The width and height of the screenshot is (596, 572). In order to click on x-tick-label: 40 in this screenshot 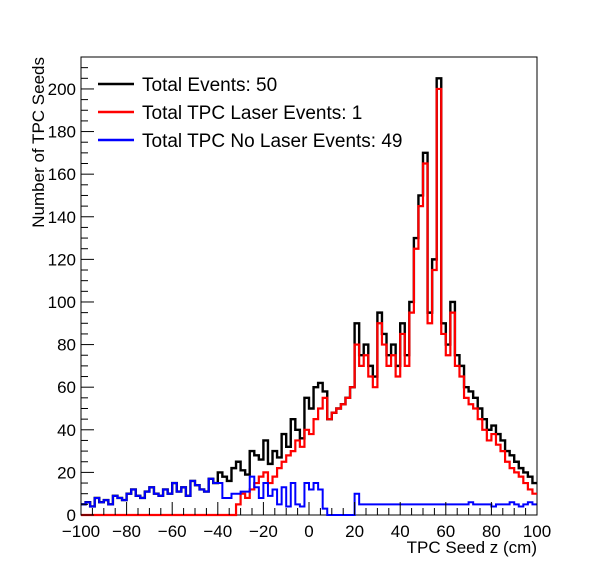, I will do `click(400, 531)`.